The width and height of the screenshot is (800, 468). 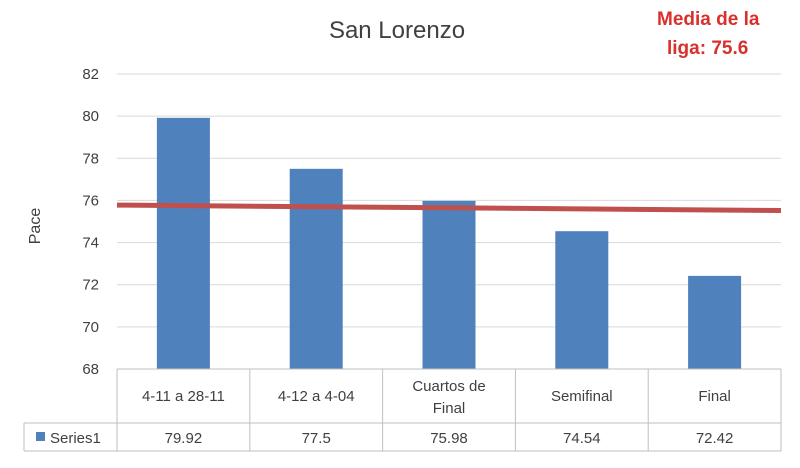 I want to click on x-category-label: Semifinal, so click(x=582, y=396).